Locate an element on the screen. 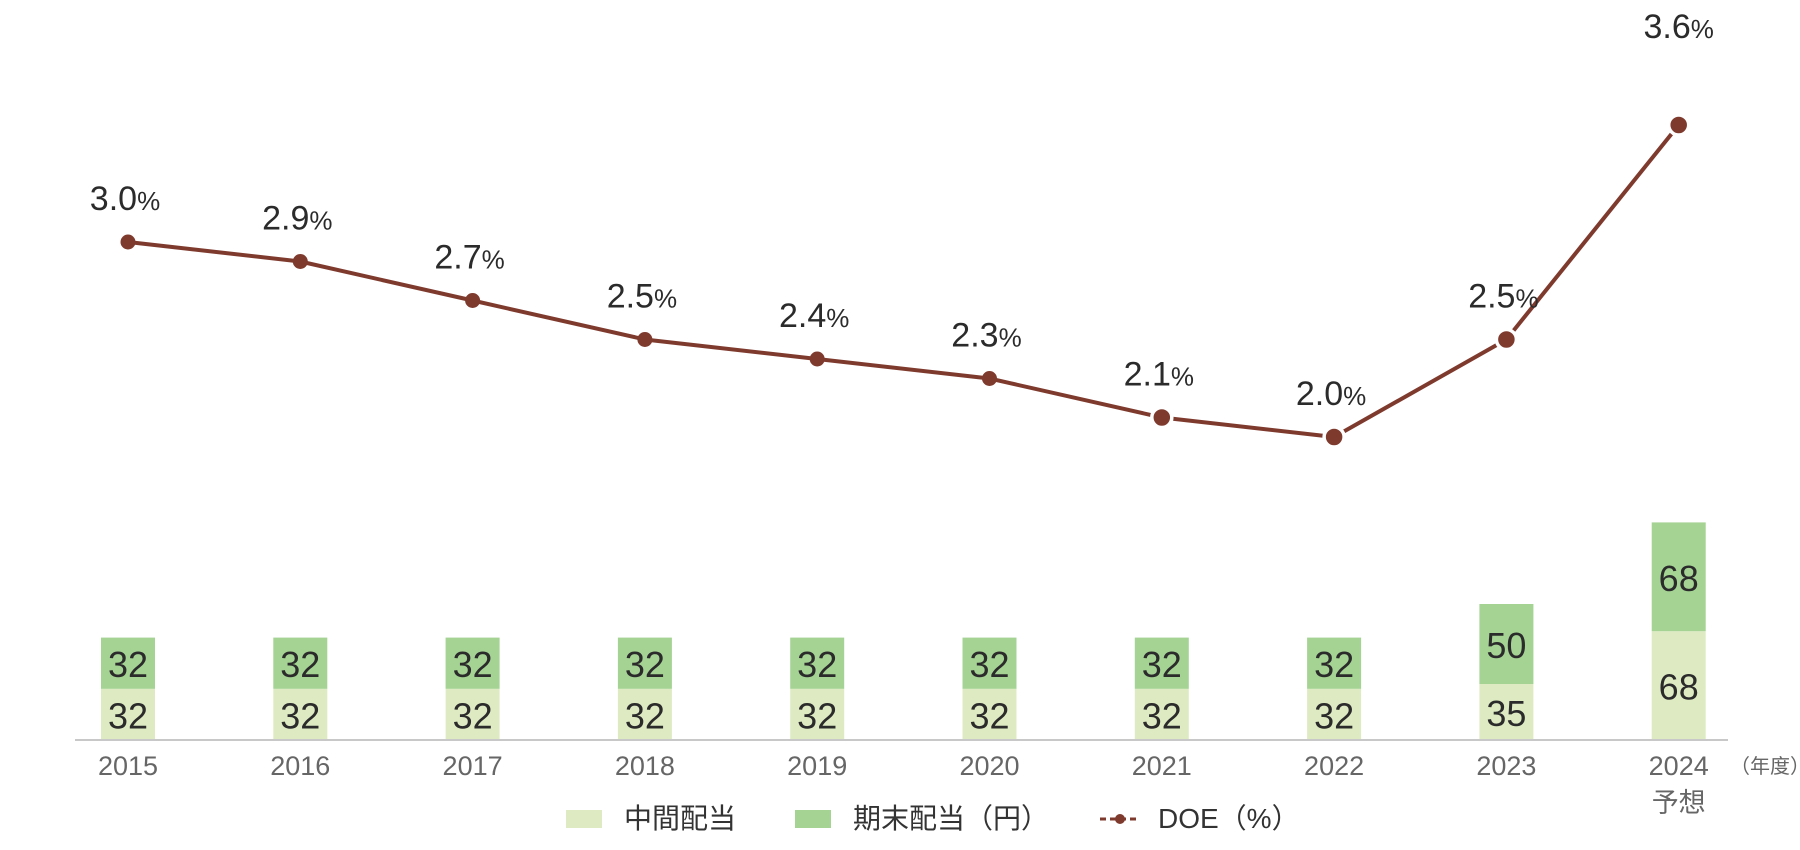 This screenshot has width=1800, height=850. doe-value-label: 2.0% is located at coordinates (1331, 394).